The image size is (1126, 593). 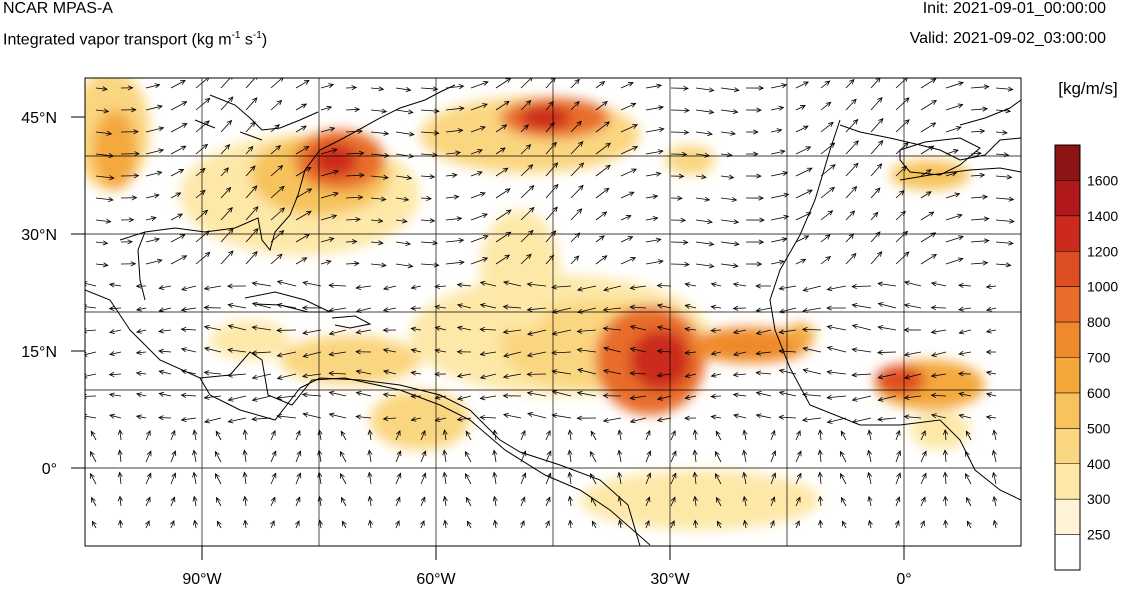 What do you see at coordinates (287, 168) in the screenshot?
I see `us-east-coast` at bounding box center [287, 168].